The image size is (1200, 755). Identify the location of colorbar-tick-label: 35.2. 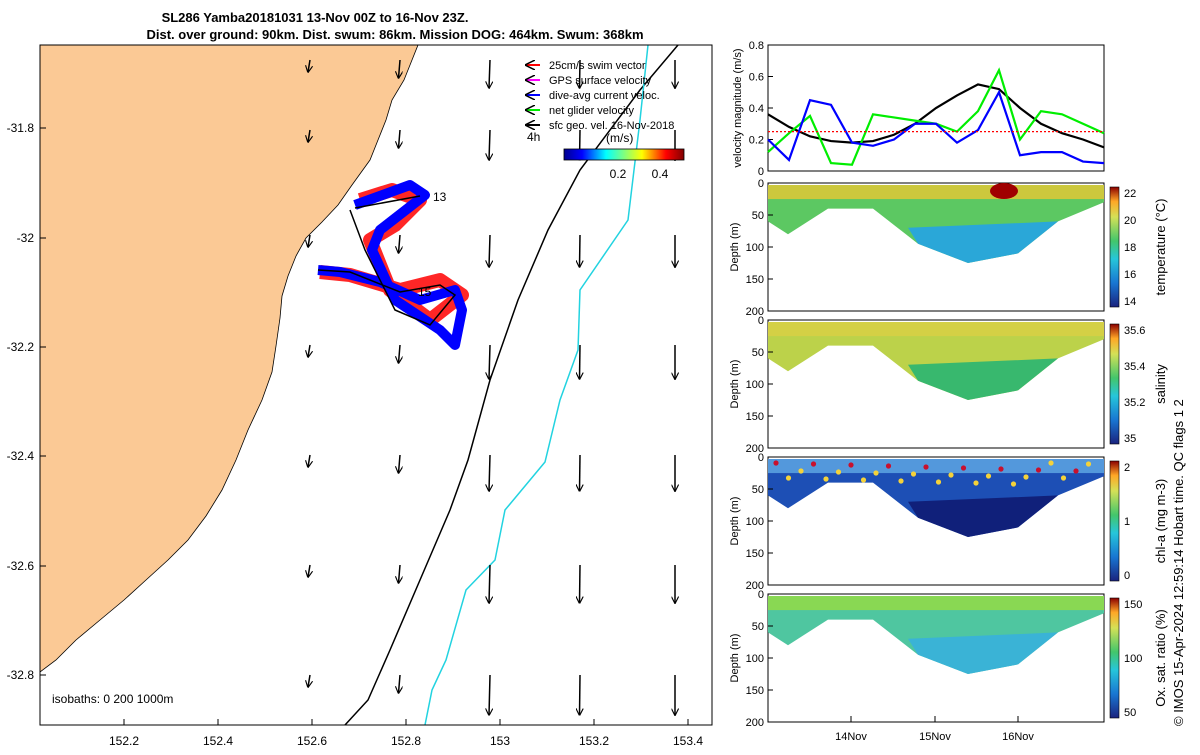
(1134, 403).